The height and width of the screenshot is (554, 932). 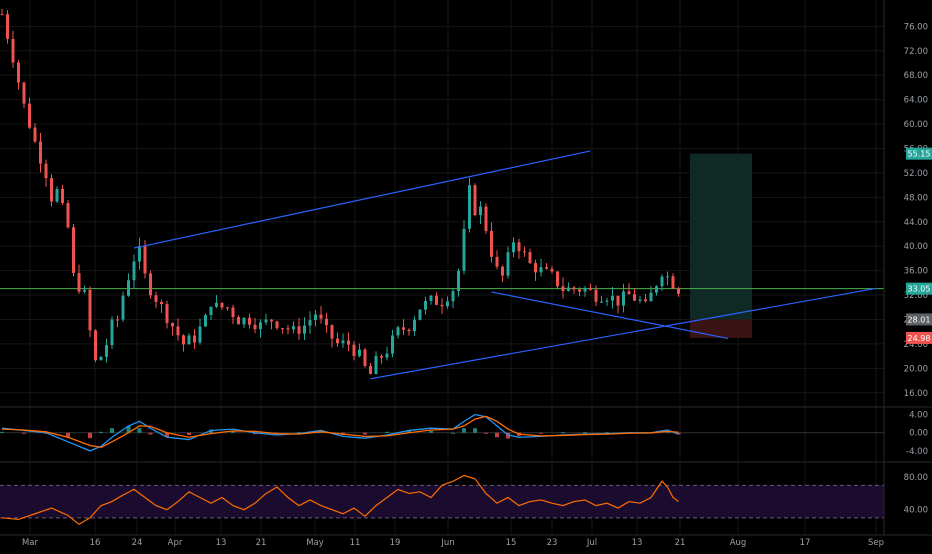 What do you see at coordinates (916, 296) in the screenshot?
I see `price-tick-label: 32.00` at bounding box center [916, 296].